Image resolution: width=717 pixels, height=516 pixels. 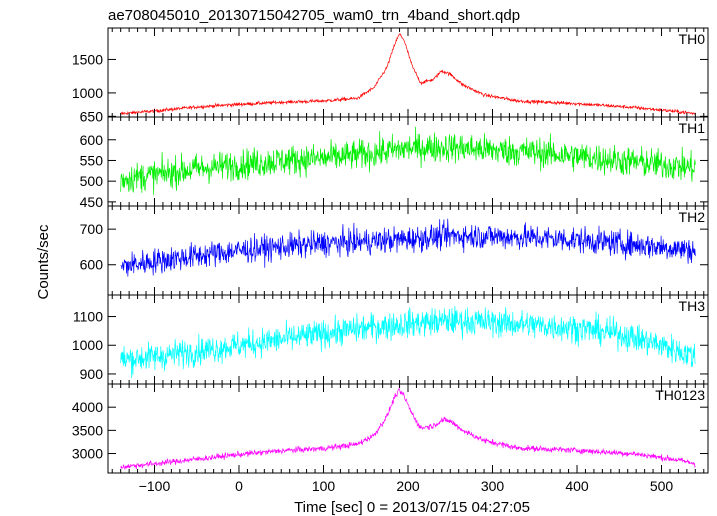 I want to click on x-tick-label: 500, so click(x=662, y=486).